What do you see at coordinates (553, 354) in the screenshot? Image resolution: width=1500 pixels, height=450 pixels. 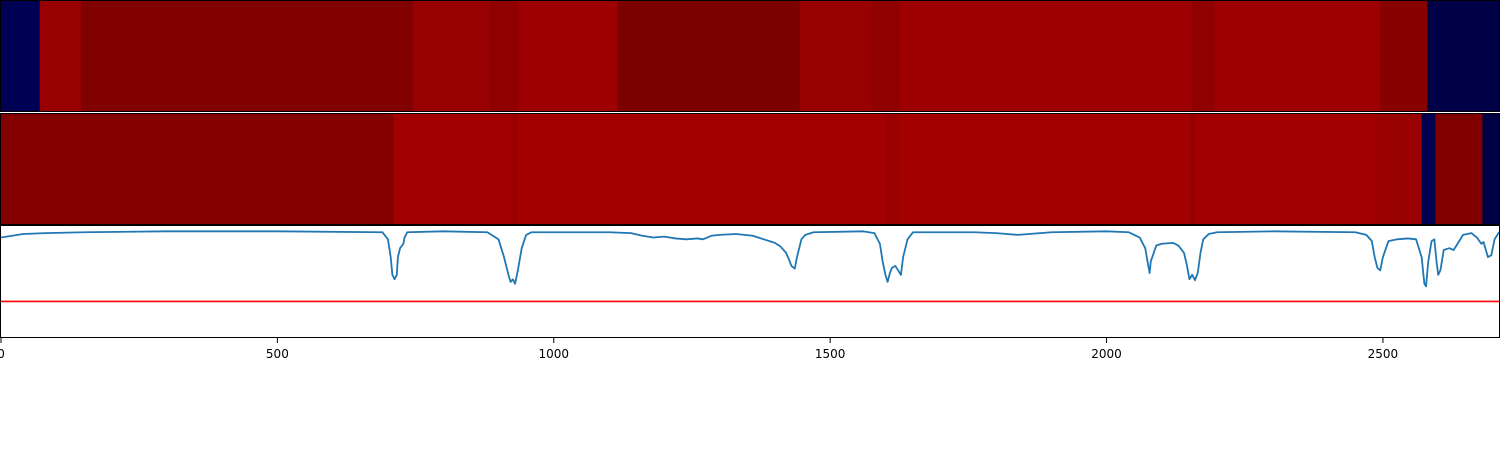 I see `x-tick-label-2: 1000` at bounding box center [553, 354].